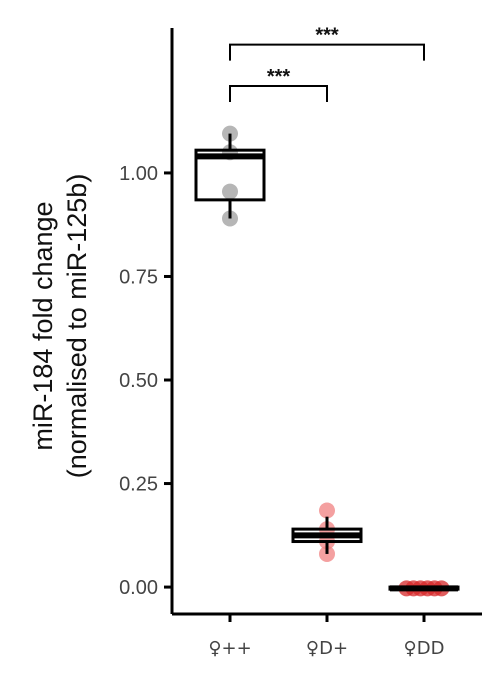  Describe the element at coordinates (138, 174) in the screenshot. I see `y-tick-label: 1.00` at that location.